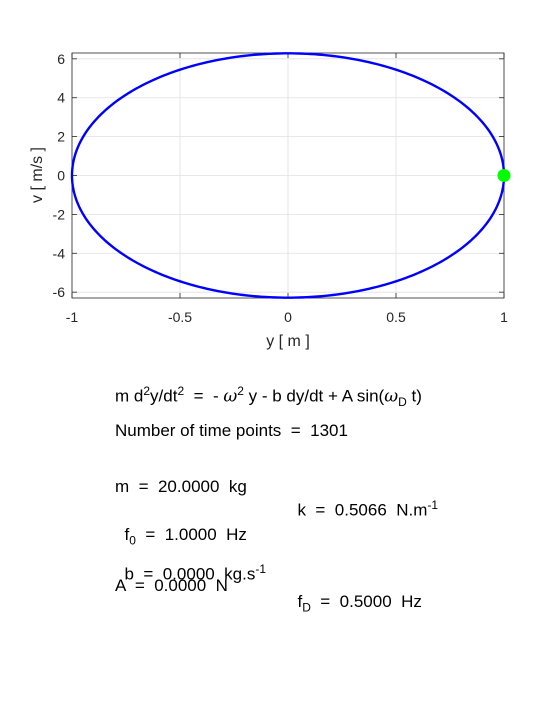 The width and height of the screenshot is (557, 720). What do you see at coordinates (396, 317) in the screenshot?
I see `x-tick-label: 0.5` at bounding box center [396, 317].